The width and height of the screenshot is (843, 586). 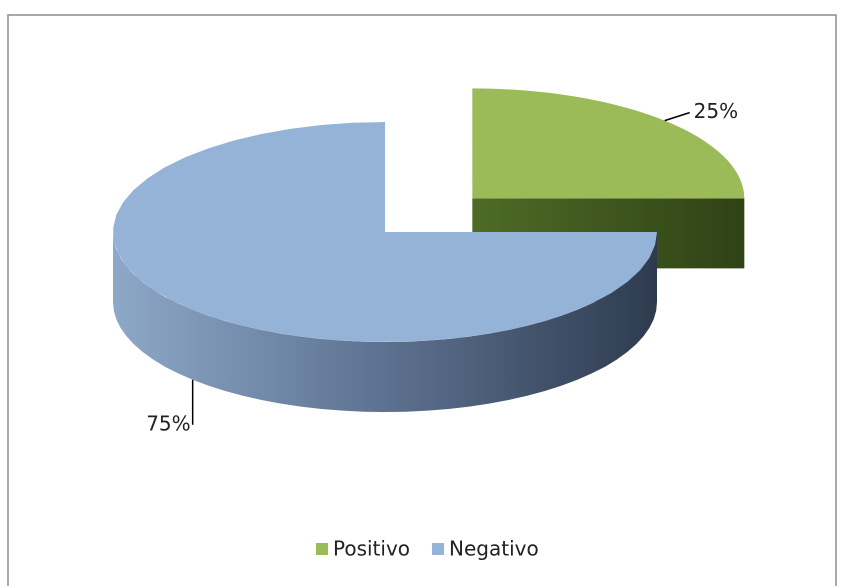 I want to click on legend-label: Positivo, so click(x=371, y=549).